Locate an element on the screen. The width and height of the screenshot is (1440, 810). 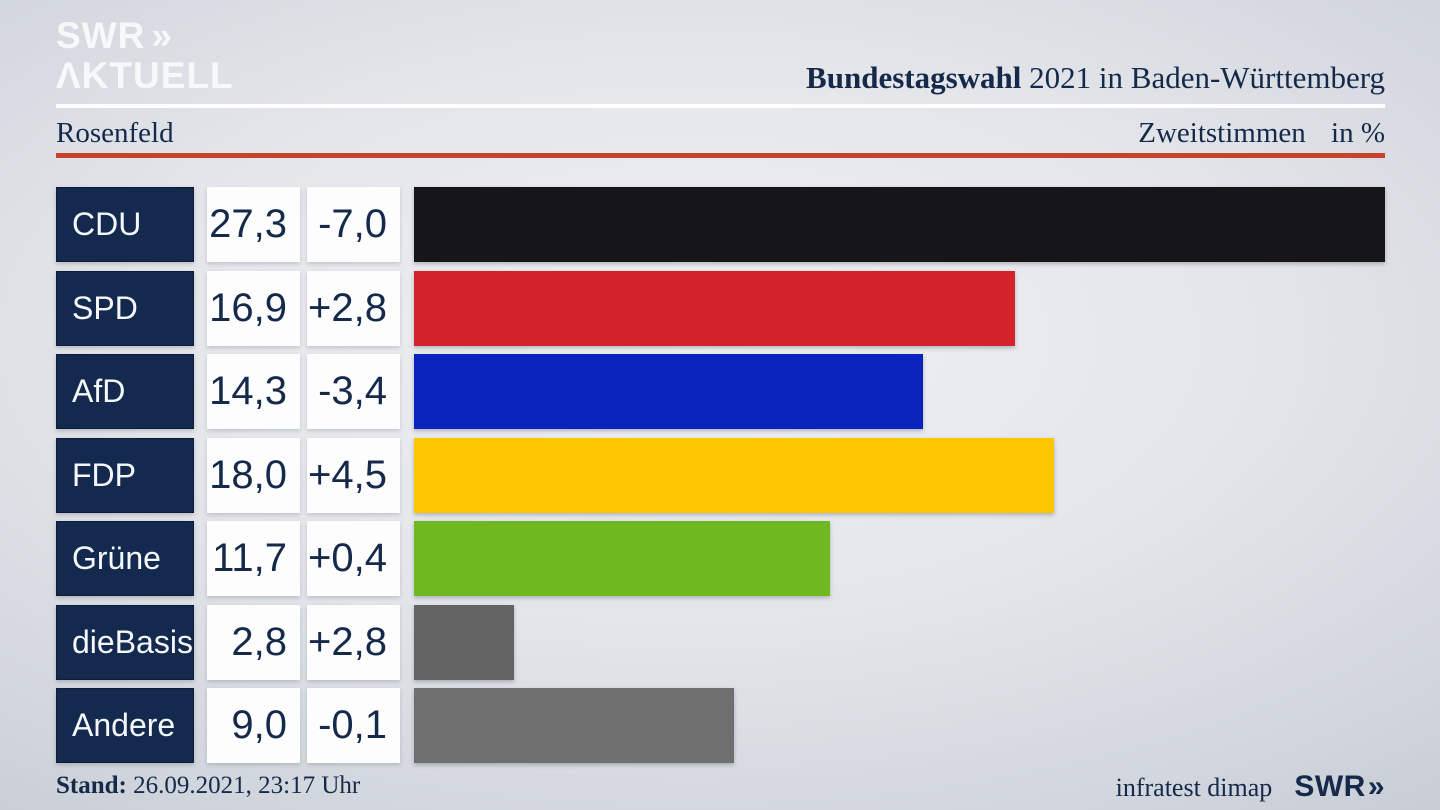
result-row-andere: Andere 9,0 -0,1 is located at coordinates (720, 725).